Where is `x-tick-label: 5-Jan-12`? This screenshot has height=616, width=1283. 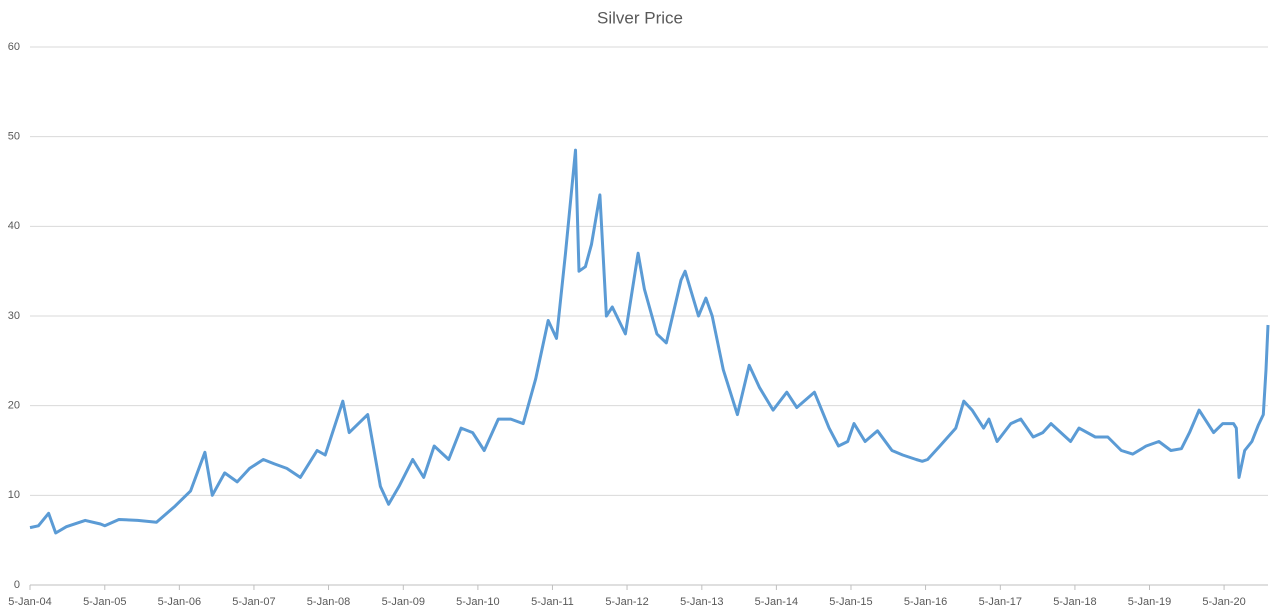 x-tick-label: 5-Jan-12 is located at coordinates (626, 602).